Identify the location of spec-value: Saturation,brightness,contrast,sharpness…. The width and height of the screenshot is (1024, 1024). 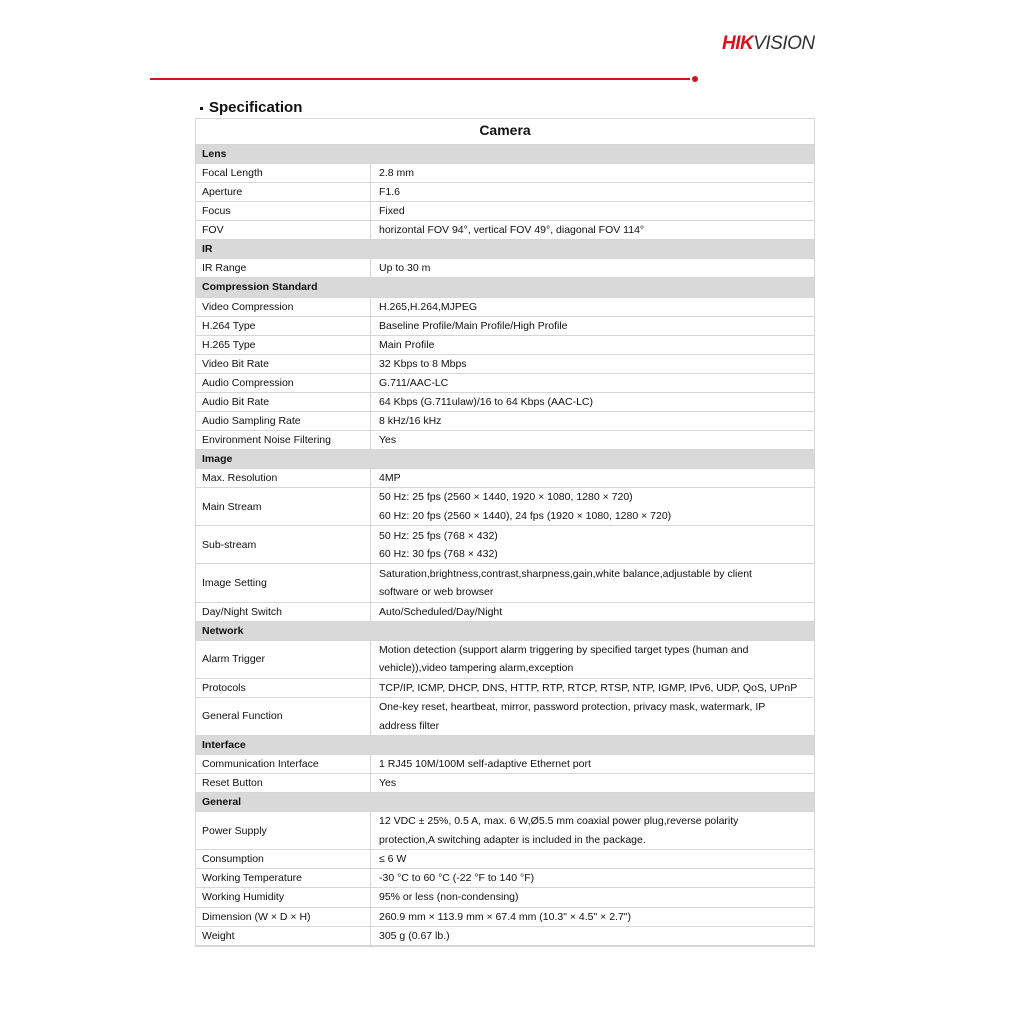
(592, 582).